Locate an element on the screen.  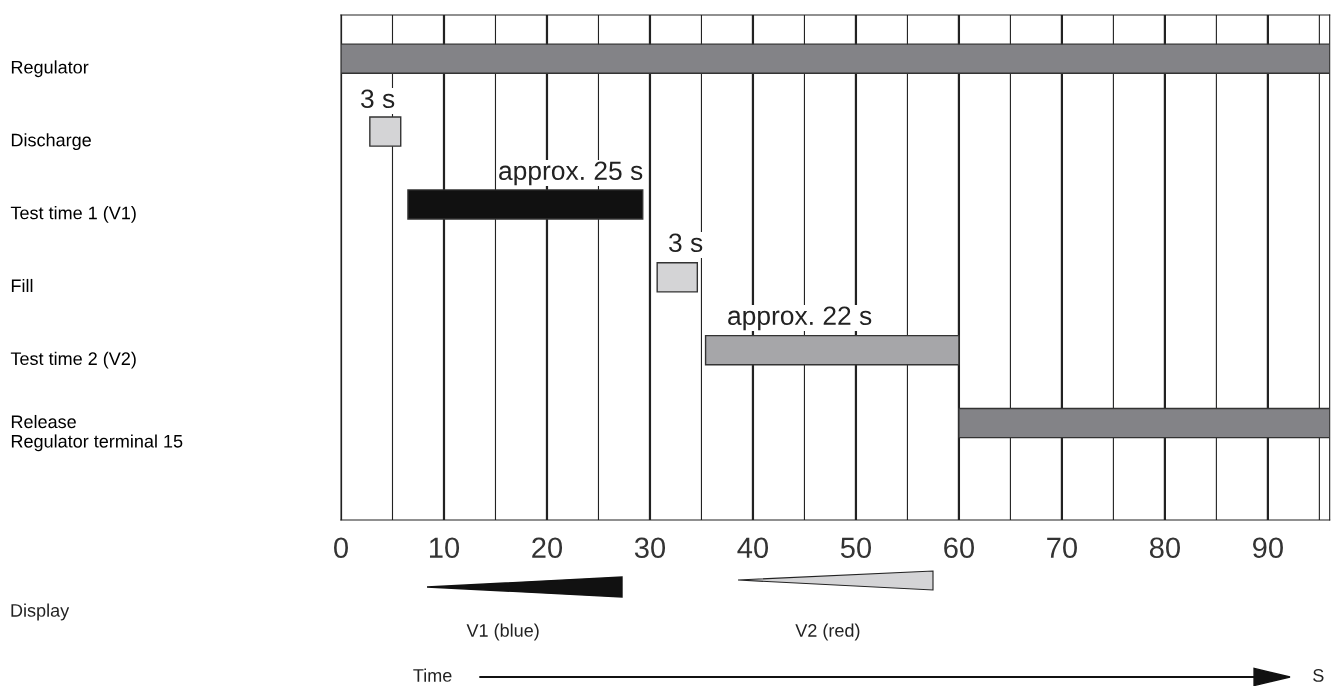
annotation: approx. 25 s is located at coordinates (571, 173).